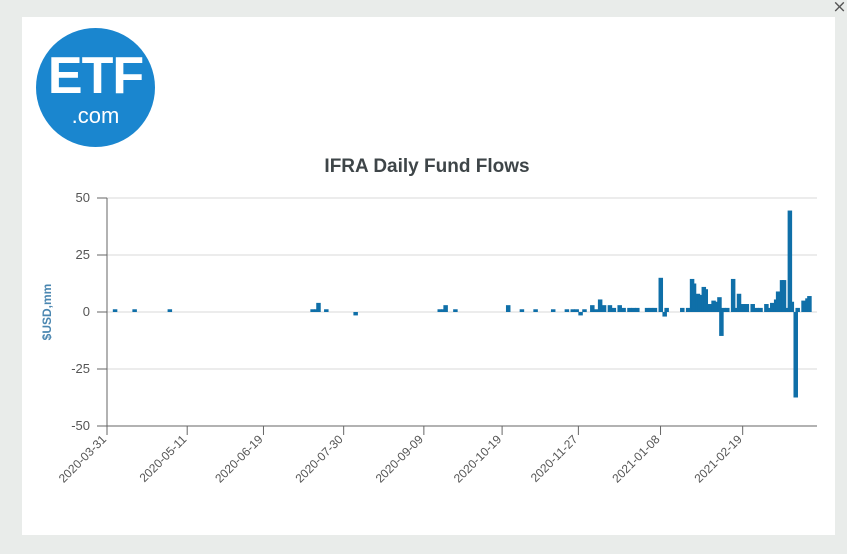  I want to click on y-tick-label: -25, so click(80, 368).